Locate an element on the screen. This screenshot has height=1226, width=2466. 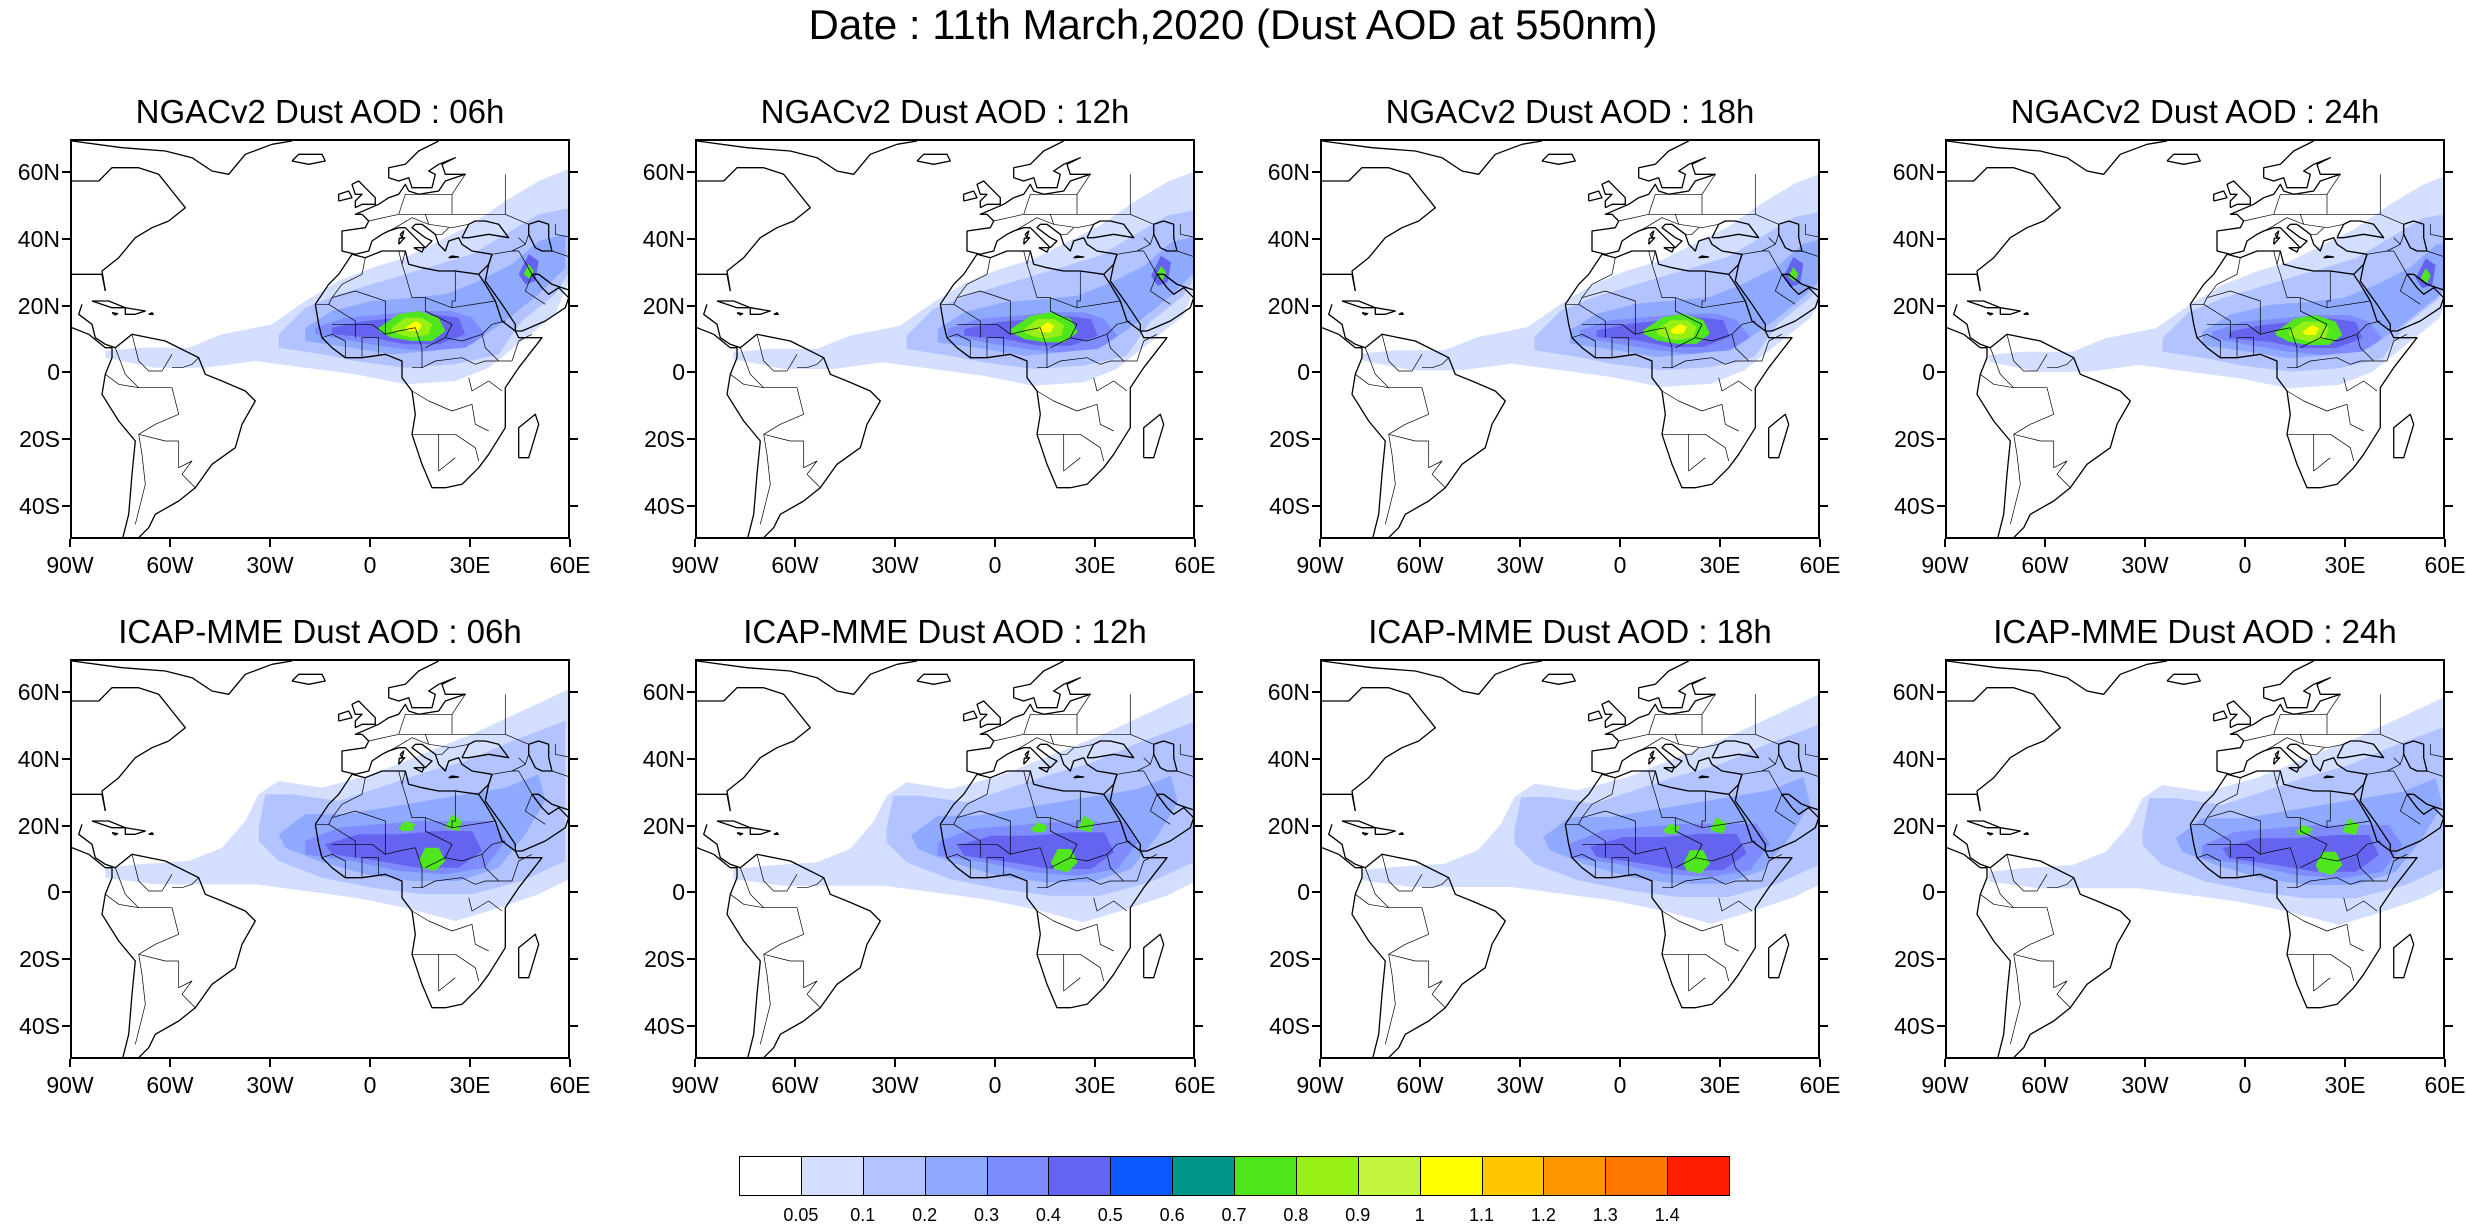
lon-tick-label: 60W is located at coordinates (2045, 565).